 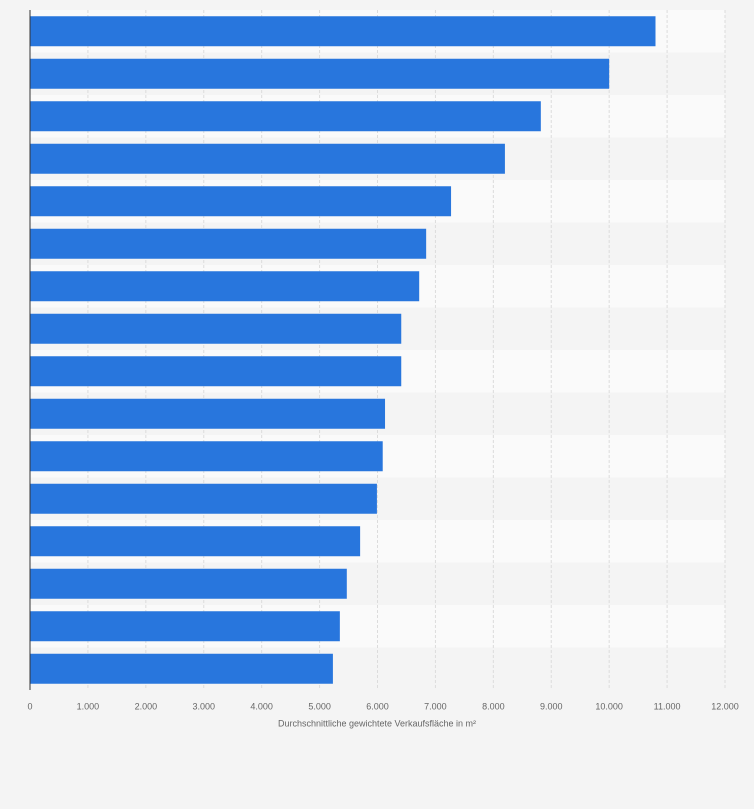 I want to click on x-tick-label: 5.000, so click(x=319, y=706).